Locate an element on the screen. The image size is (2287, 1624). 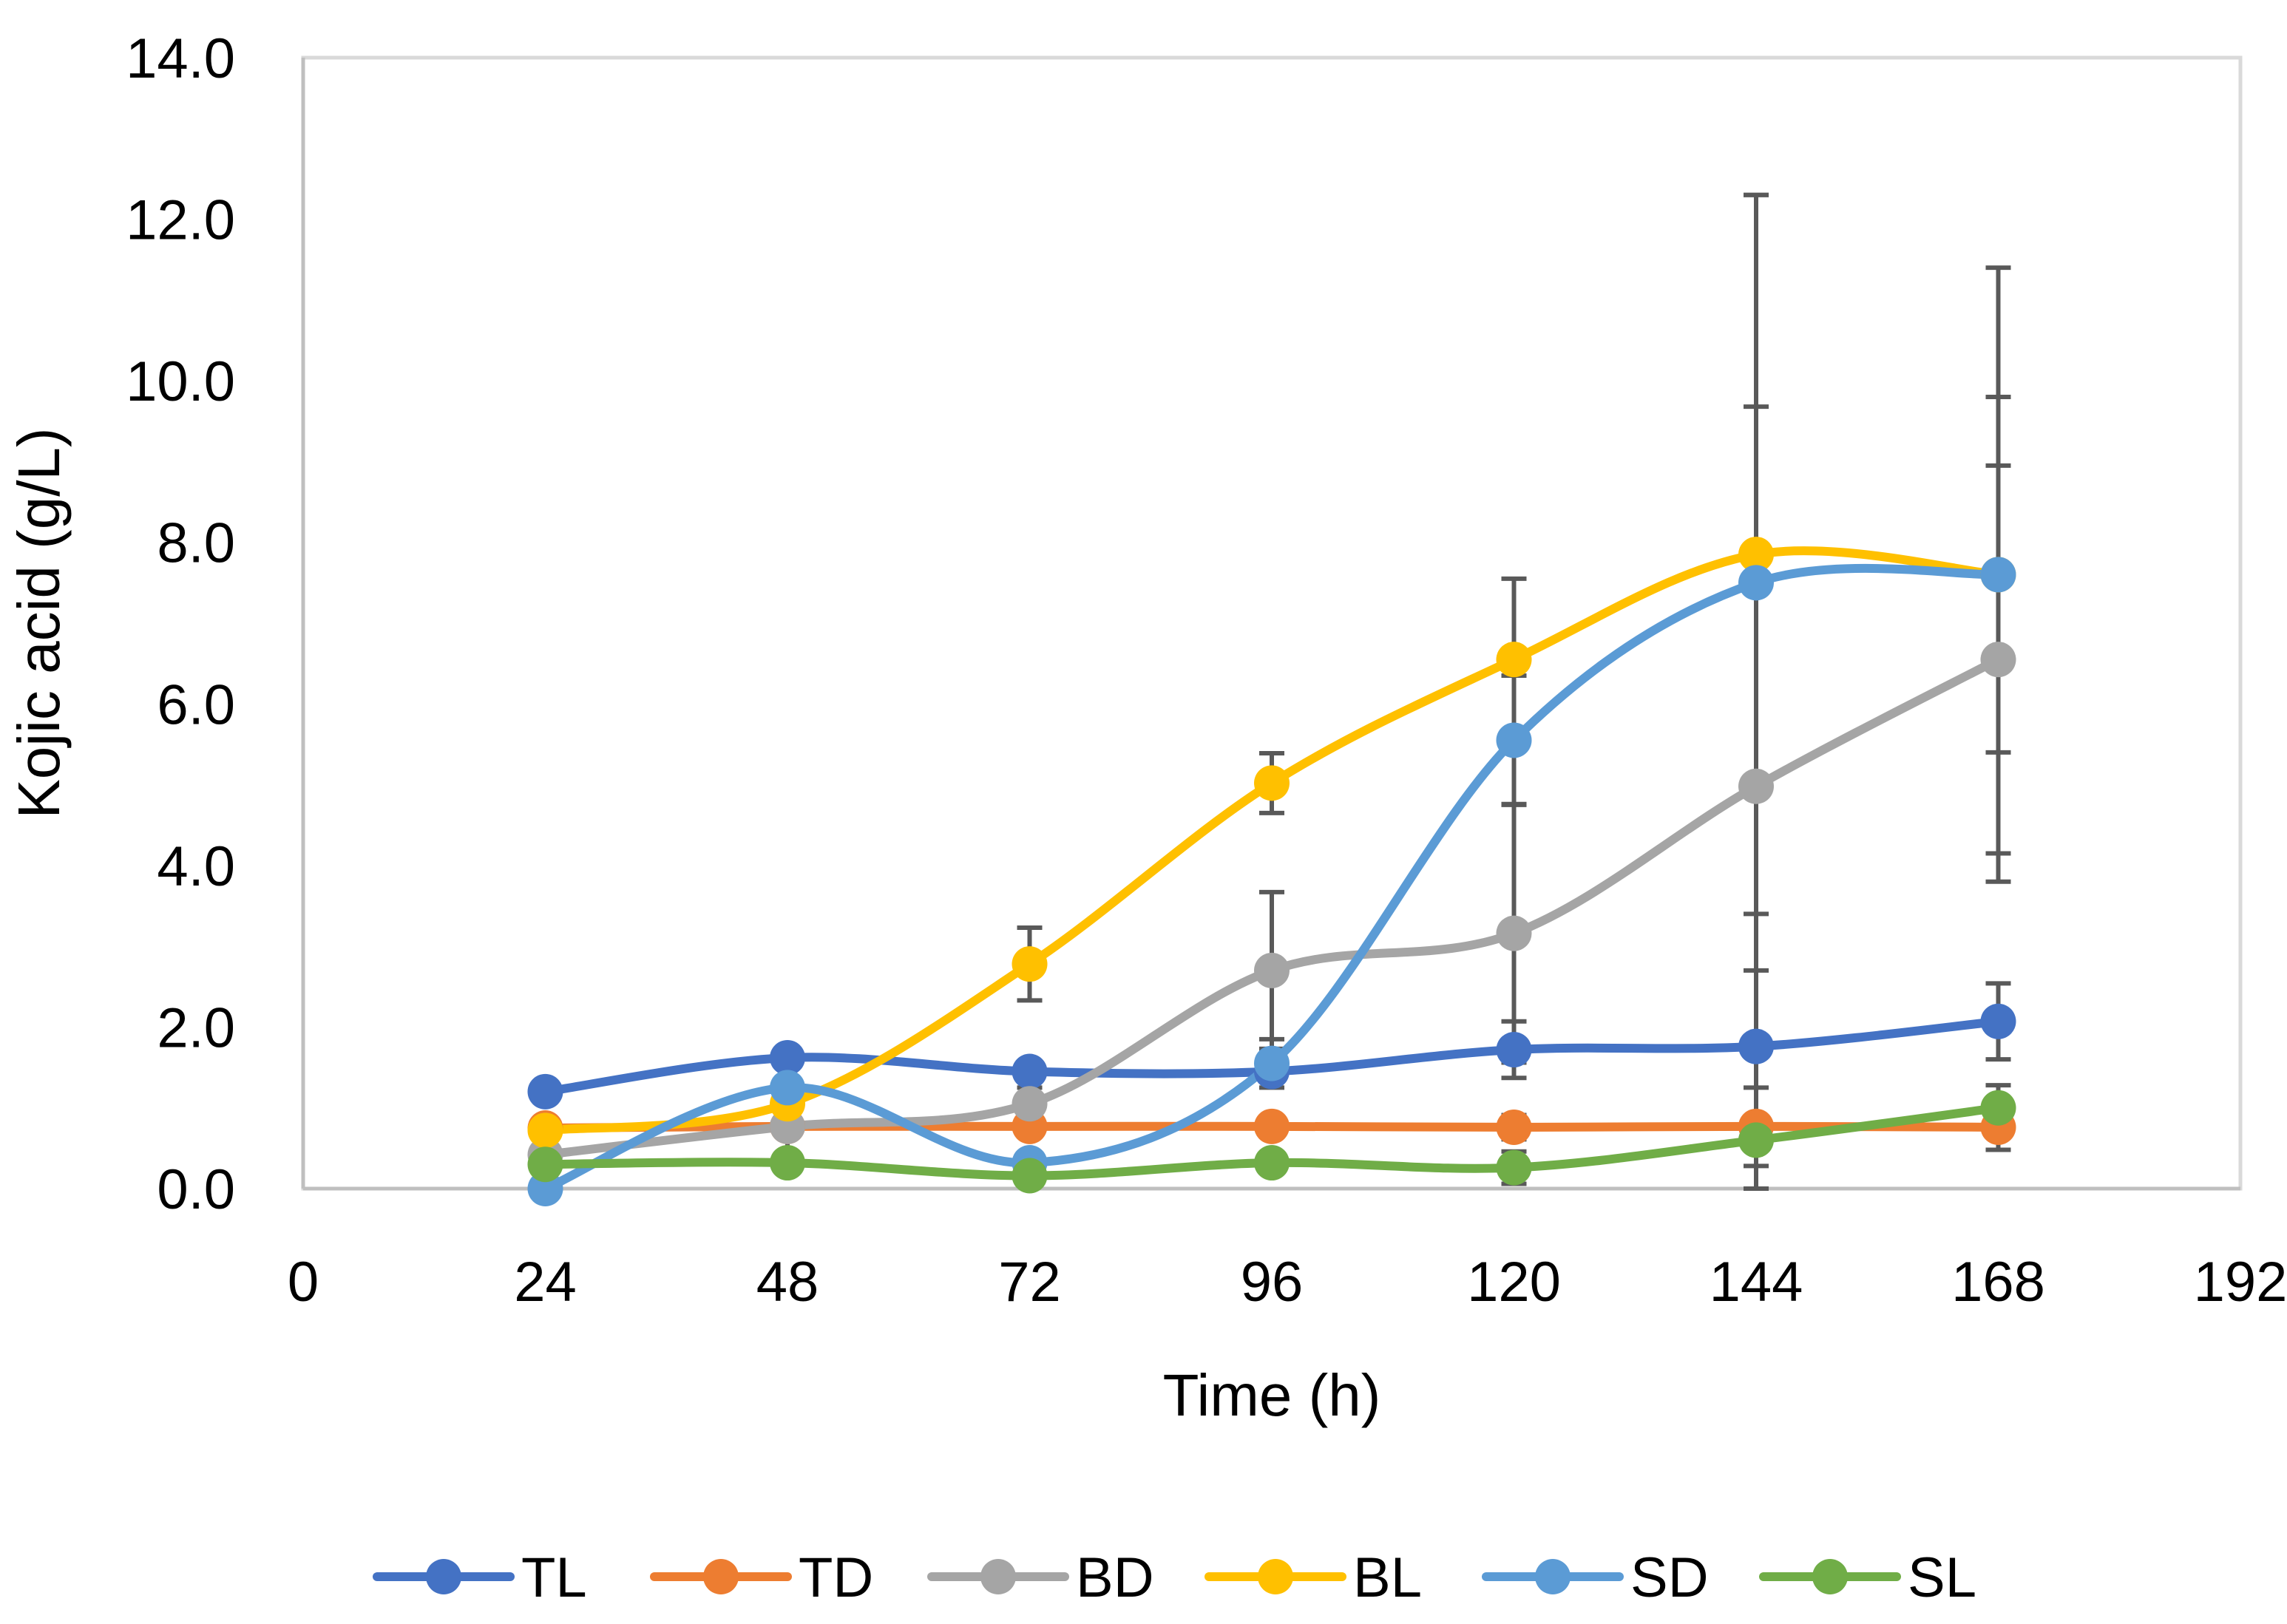
y-tick-label: 10.0 is located at coordinates (180, 381).